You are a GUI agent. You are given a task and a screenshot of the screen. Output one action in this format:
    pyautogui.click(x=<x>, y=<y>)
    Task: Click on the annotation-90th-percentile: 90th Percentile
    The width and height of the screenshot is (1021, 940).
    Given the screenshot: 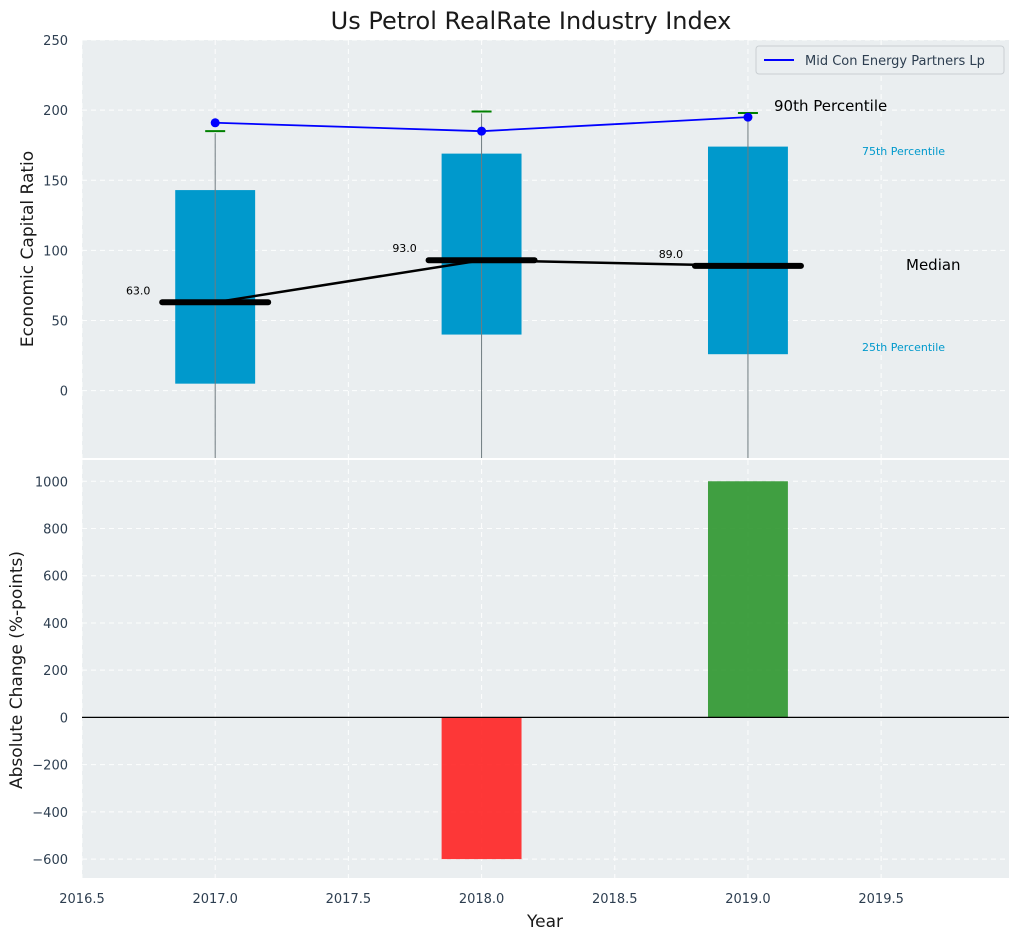 What is the action you would take?
    pyautogui.click(x=830, y=106)
    